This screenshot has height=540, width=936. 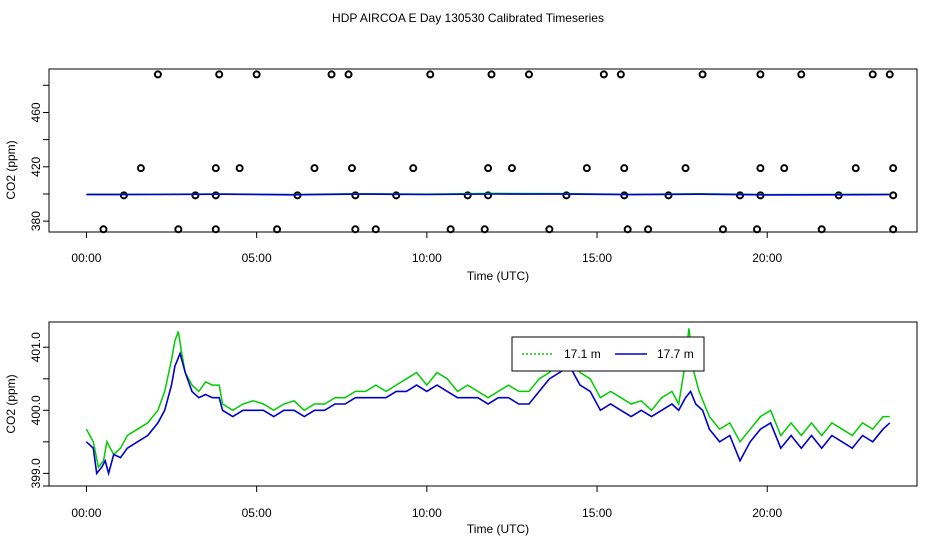 What do you see at coordinates (36, 221) in the screenshot?
I see `y-tick-label: 380` at bounding box center [36, 221].